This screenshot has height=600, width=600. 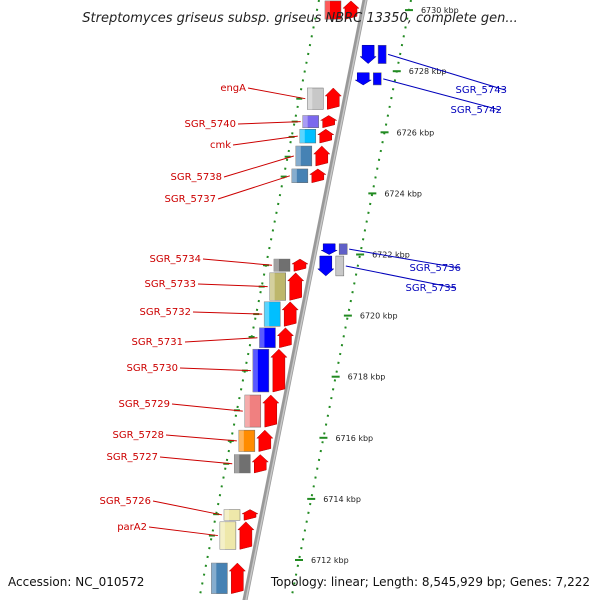 What do you see at coordinates (145, 404) in the screenshot?
I see `gene-label: SGR_5729` at bounding box center [145, 404].